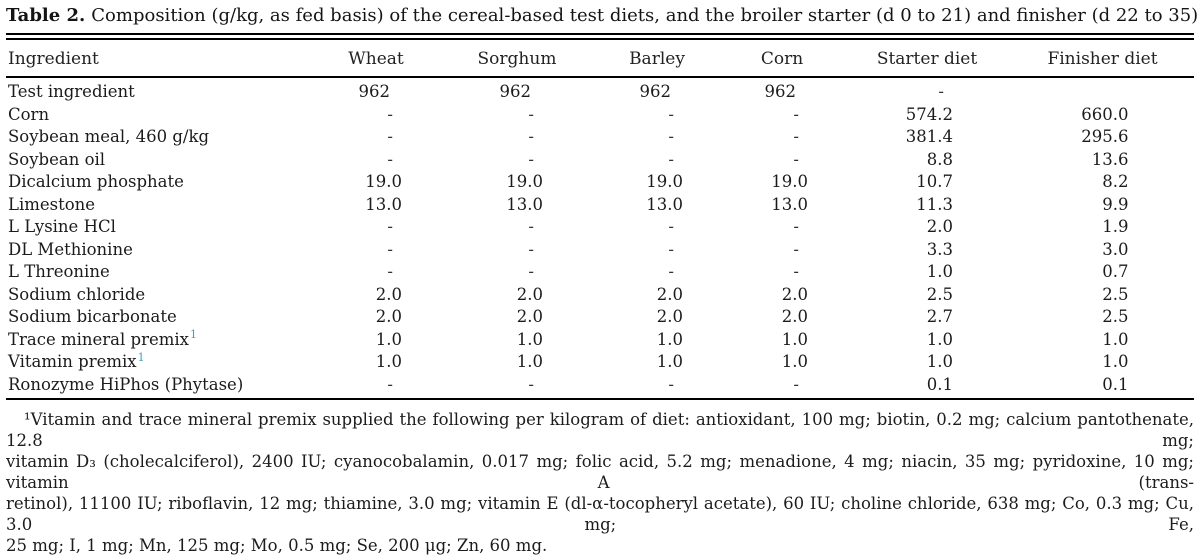 Image resolution: width=1200 pixels, height=556 pixels. Describe the element at coordinates (600, 250) in the screenshot. I see `table-row: DL Methionine - - - - 3.3 3.0` at that location.